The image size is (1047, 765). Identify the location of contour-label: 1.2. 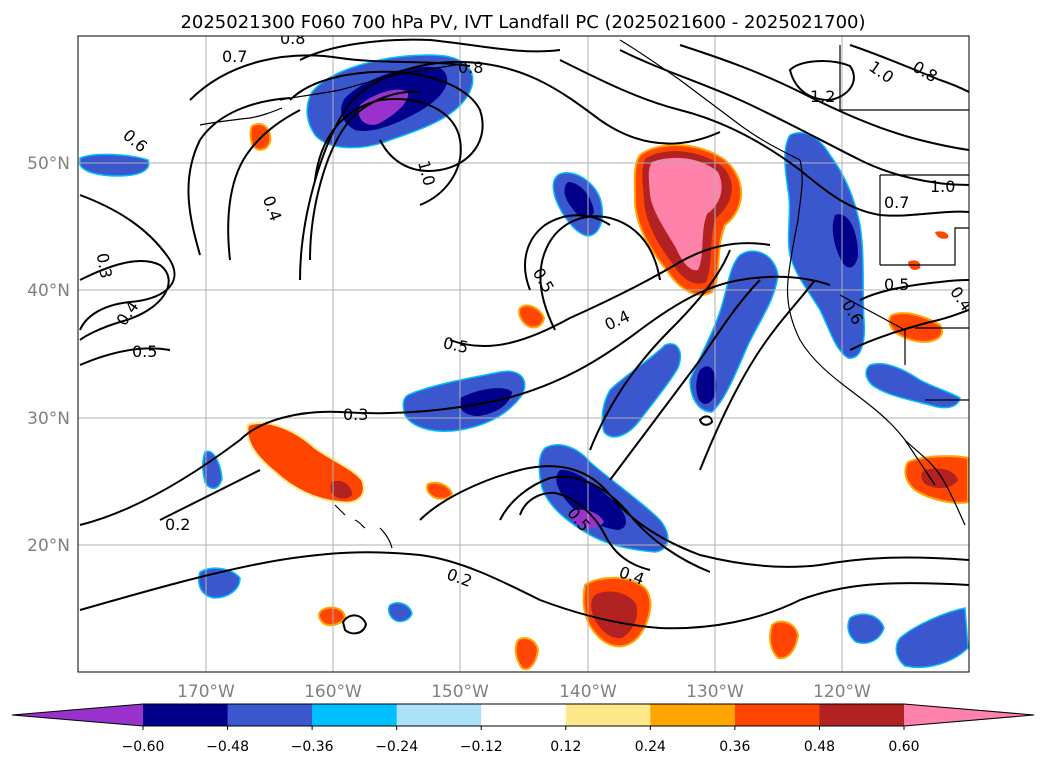
(822, 96).